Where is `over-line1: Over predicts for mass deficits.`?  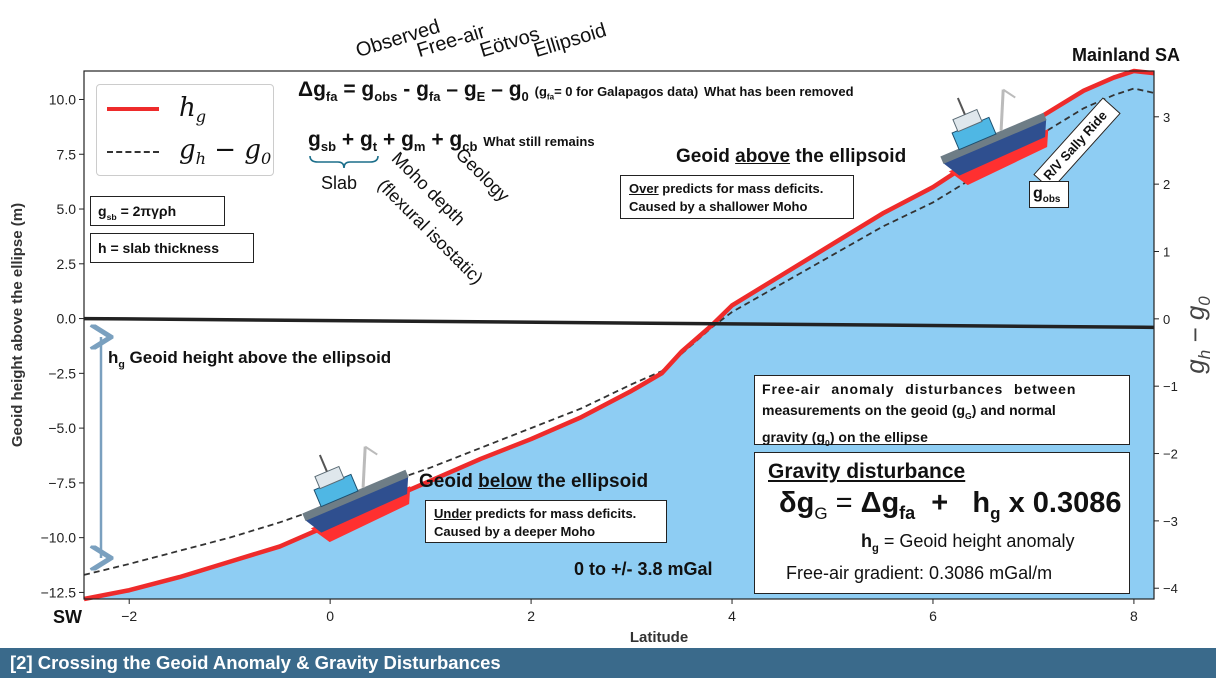 over-line1: Over predicts for mass deficits. is located at coordinates (737, 189).